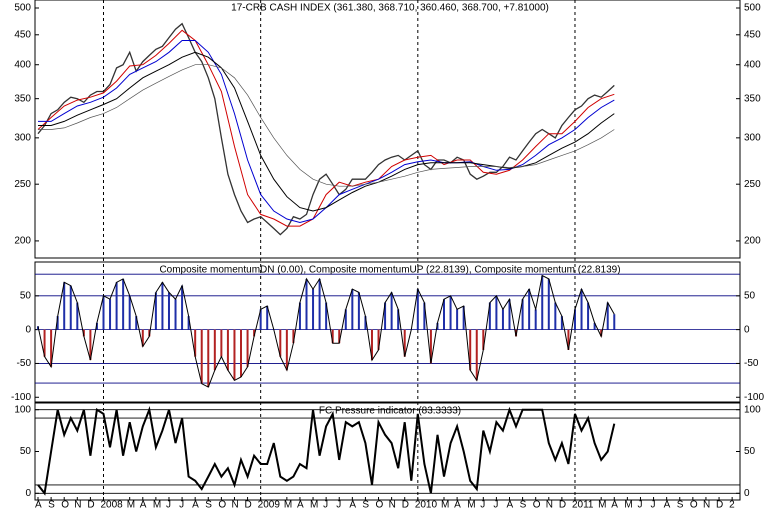 This screenshot has width=777, height=511. What do you see at coordinates (752, 64) in the screenshot?
I see `y-tick-label-right: 400` at bounding box center [752, 64].